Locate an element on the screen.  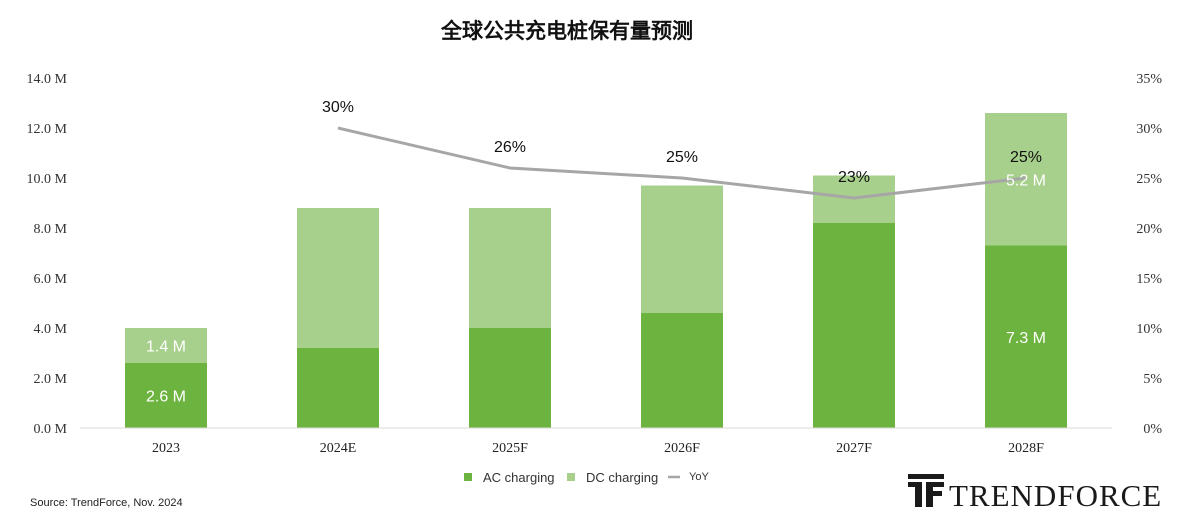
yoy-label-2025F: 26% is located at coordinates (510, 147).